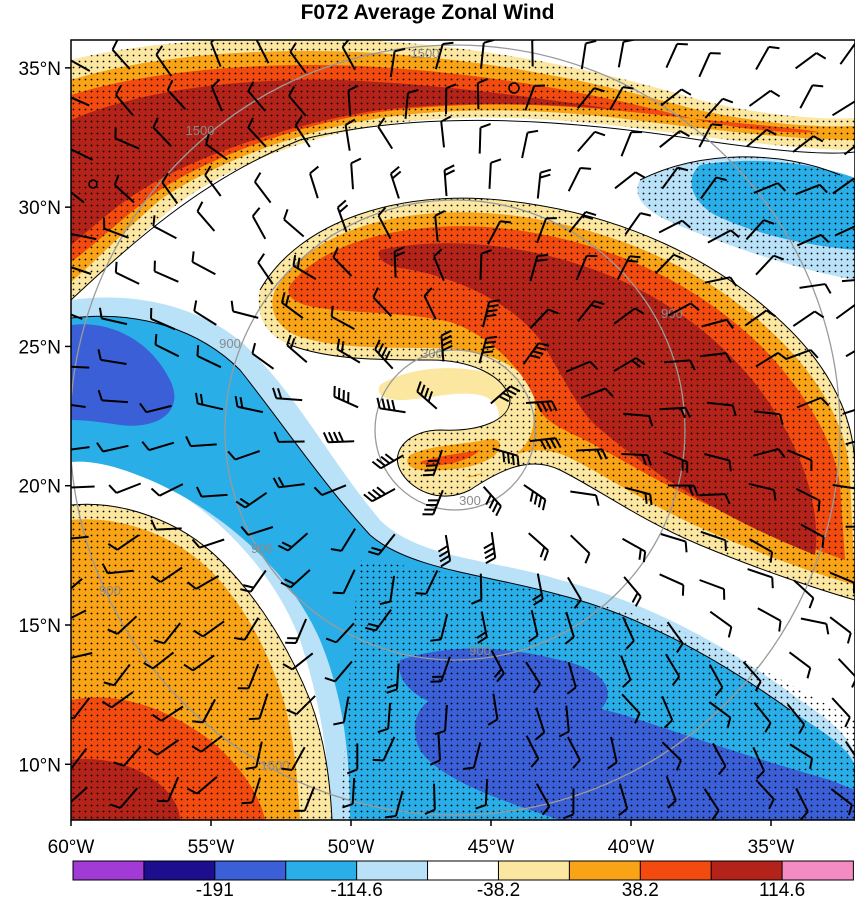 Image resolution: width=855 pixels, height=900 pixels. What do you see at coordinates (110, 590) in the screenshot?
I see `range-ring-label: 900` at bounding box center [110, 590].